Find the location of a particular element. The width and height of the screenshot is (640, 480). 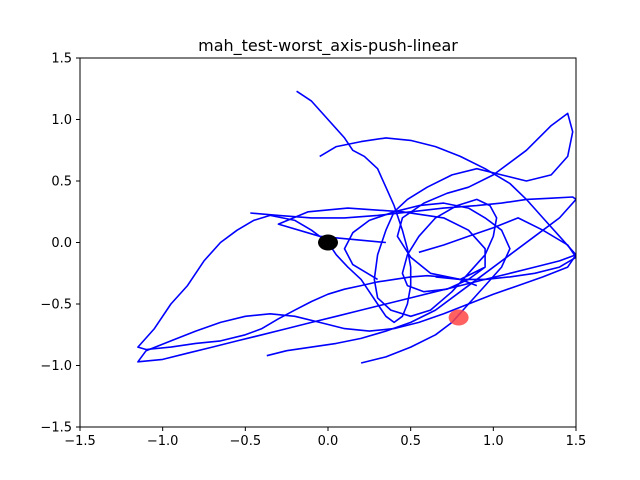

x-tick-label: −1.0 is located at coordinates (163, 441).